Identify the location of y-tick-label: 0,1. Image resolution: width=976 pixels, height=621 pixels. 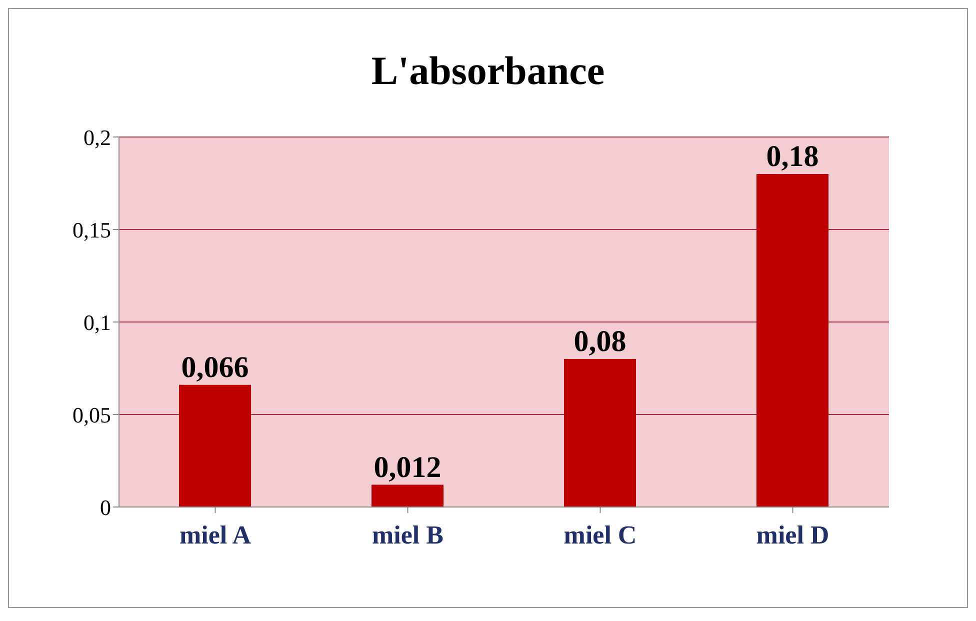
(97, 322).